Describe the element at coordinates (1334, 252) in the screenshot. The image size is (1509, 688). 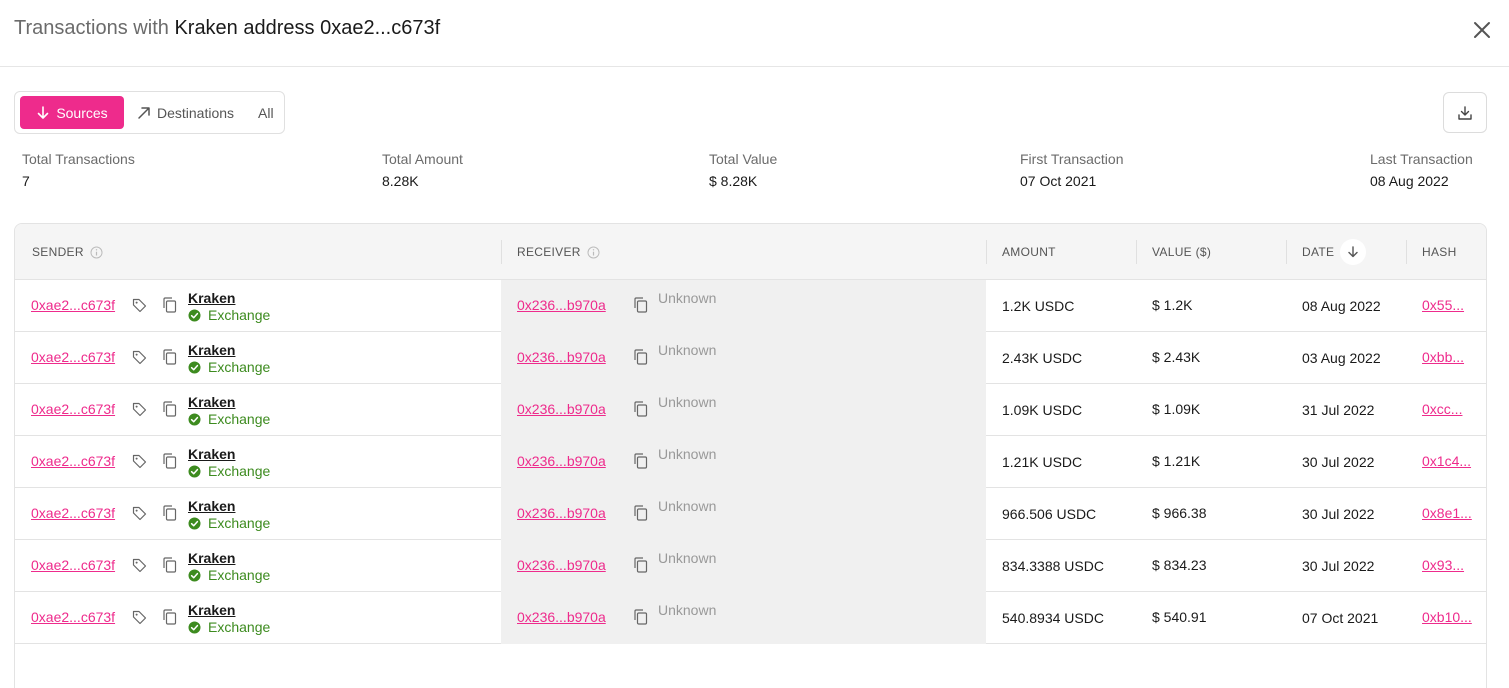
I see `col-date: DATE` at that location.